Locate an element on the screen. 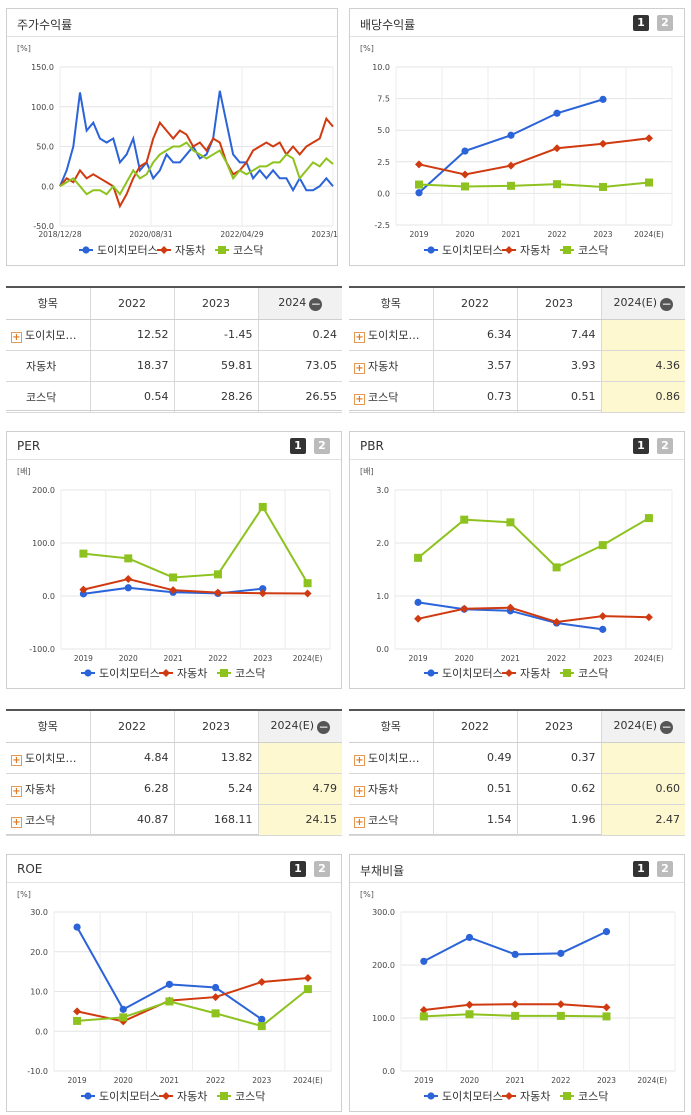 This screenshot has height=1115, width=691. series-line-kosdaq is located at coordinates (533, 543).